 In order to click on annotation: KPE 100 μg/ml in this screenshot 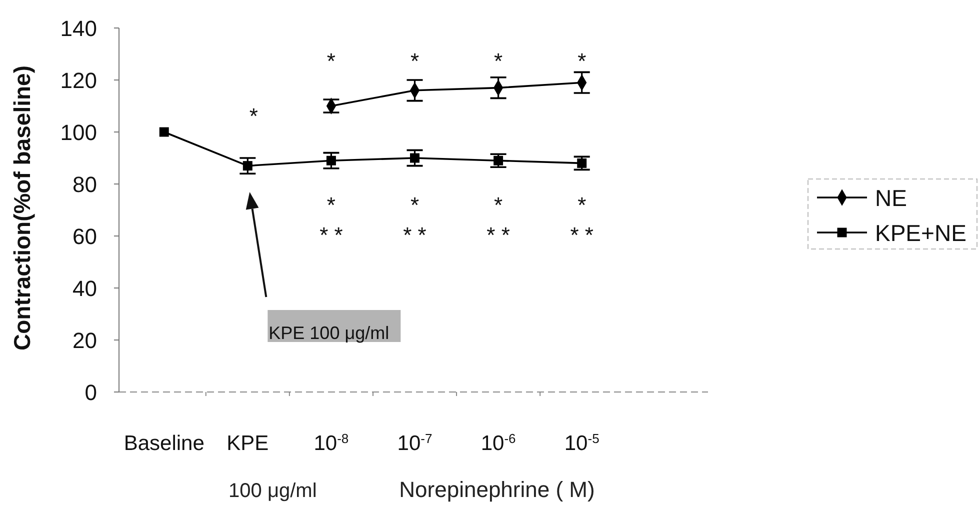, I will do `click(329, 333)`.